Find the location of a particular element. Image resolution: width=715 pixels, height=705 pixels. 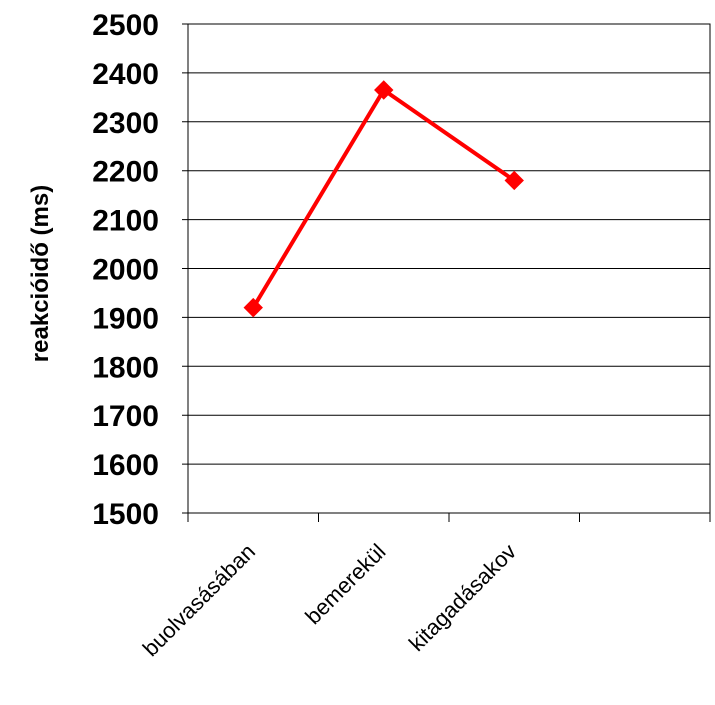

y-tick-label: 1500 is located at coordinates (125, 514).